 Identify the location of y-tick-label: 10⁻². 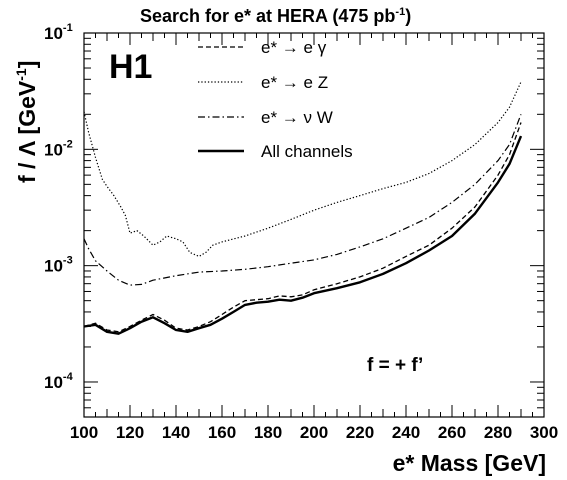
(58, 148).